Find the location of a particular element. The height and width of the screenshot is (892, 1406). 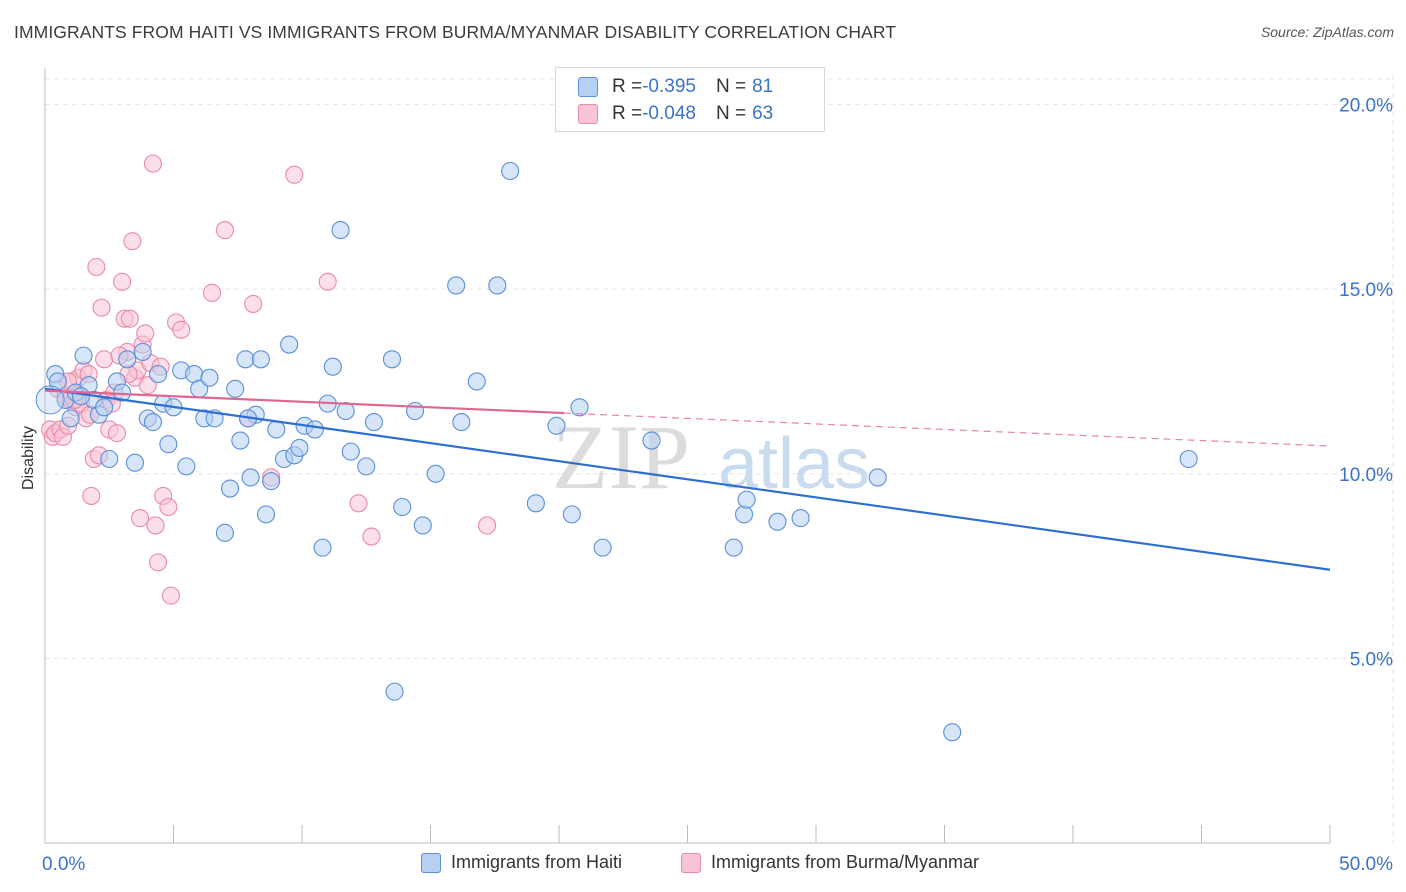

legend-item-burma: Immigrants from Burma/Myanmar is located at coordinates (830, 862).